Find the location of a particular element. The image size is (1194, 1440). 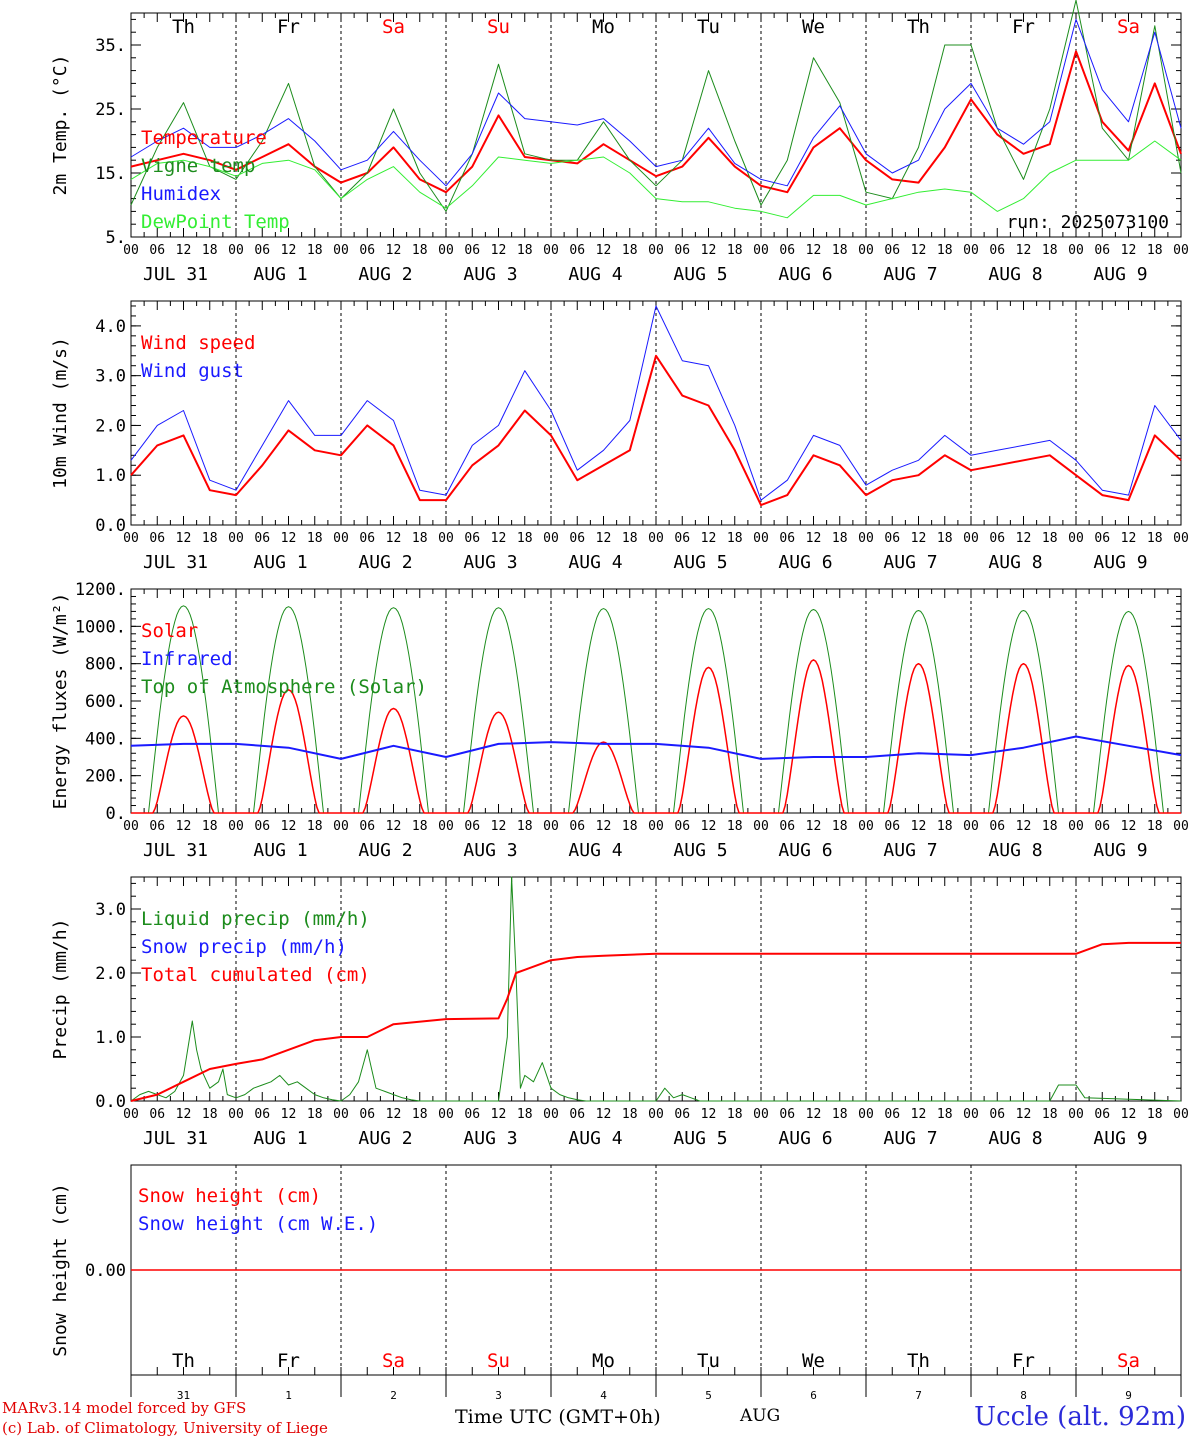

day-of-week-label: Sa is located at coordinates (393, 1361).